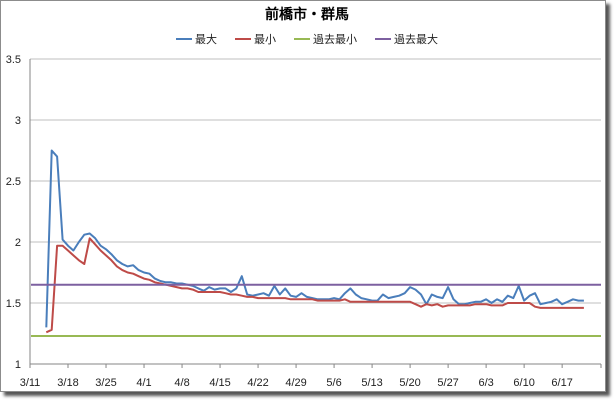 The height and width of the screenshot is (400, 614). What do you see at coordinates (30, 383) in the screenshot?
I see `x-tick-label: 3/11` at bounding box center [30, 383].